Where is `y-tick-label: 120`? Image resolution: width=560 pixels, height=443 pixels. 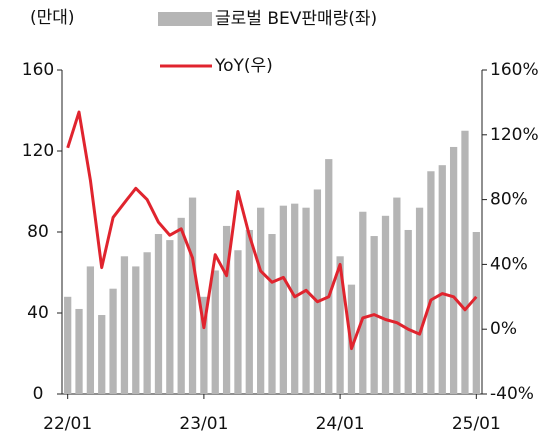 y-tick-label: 120 is located at coordinates (38, 151).